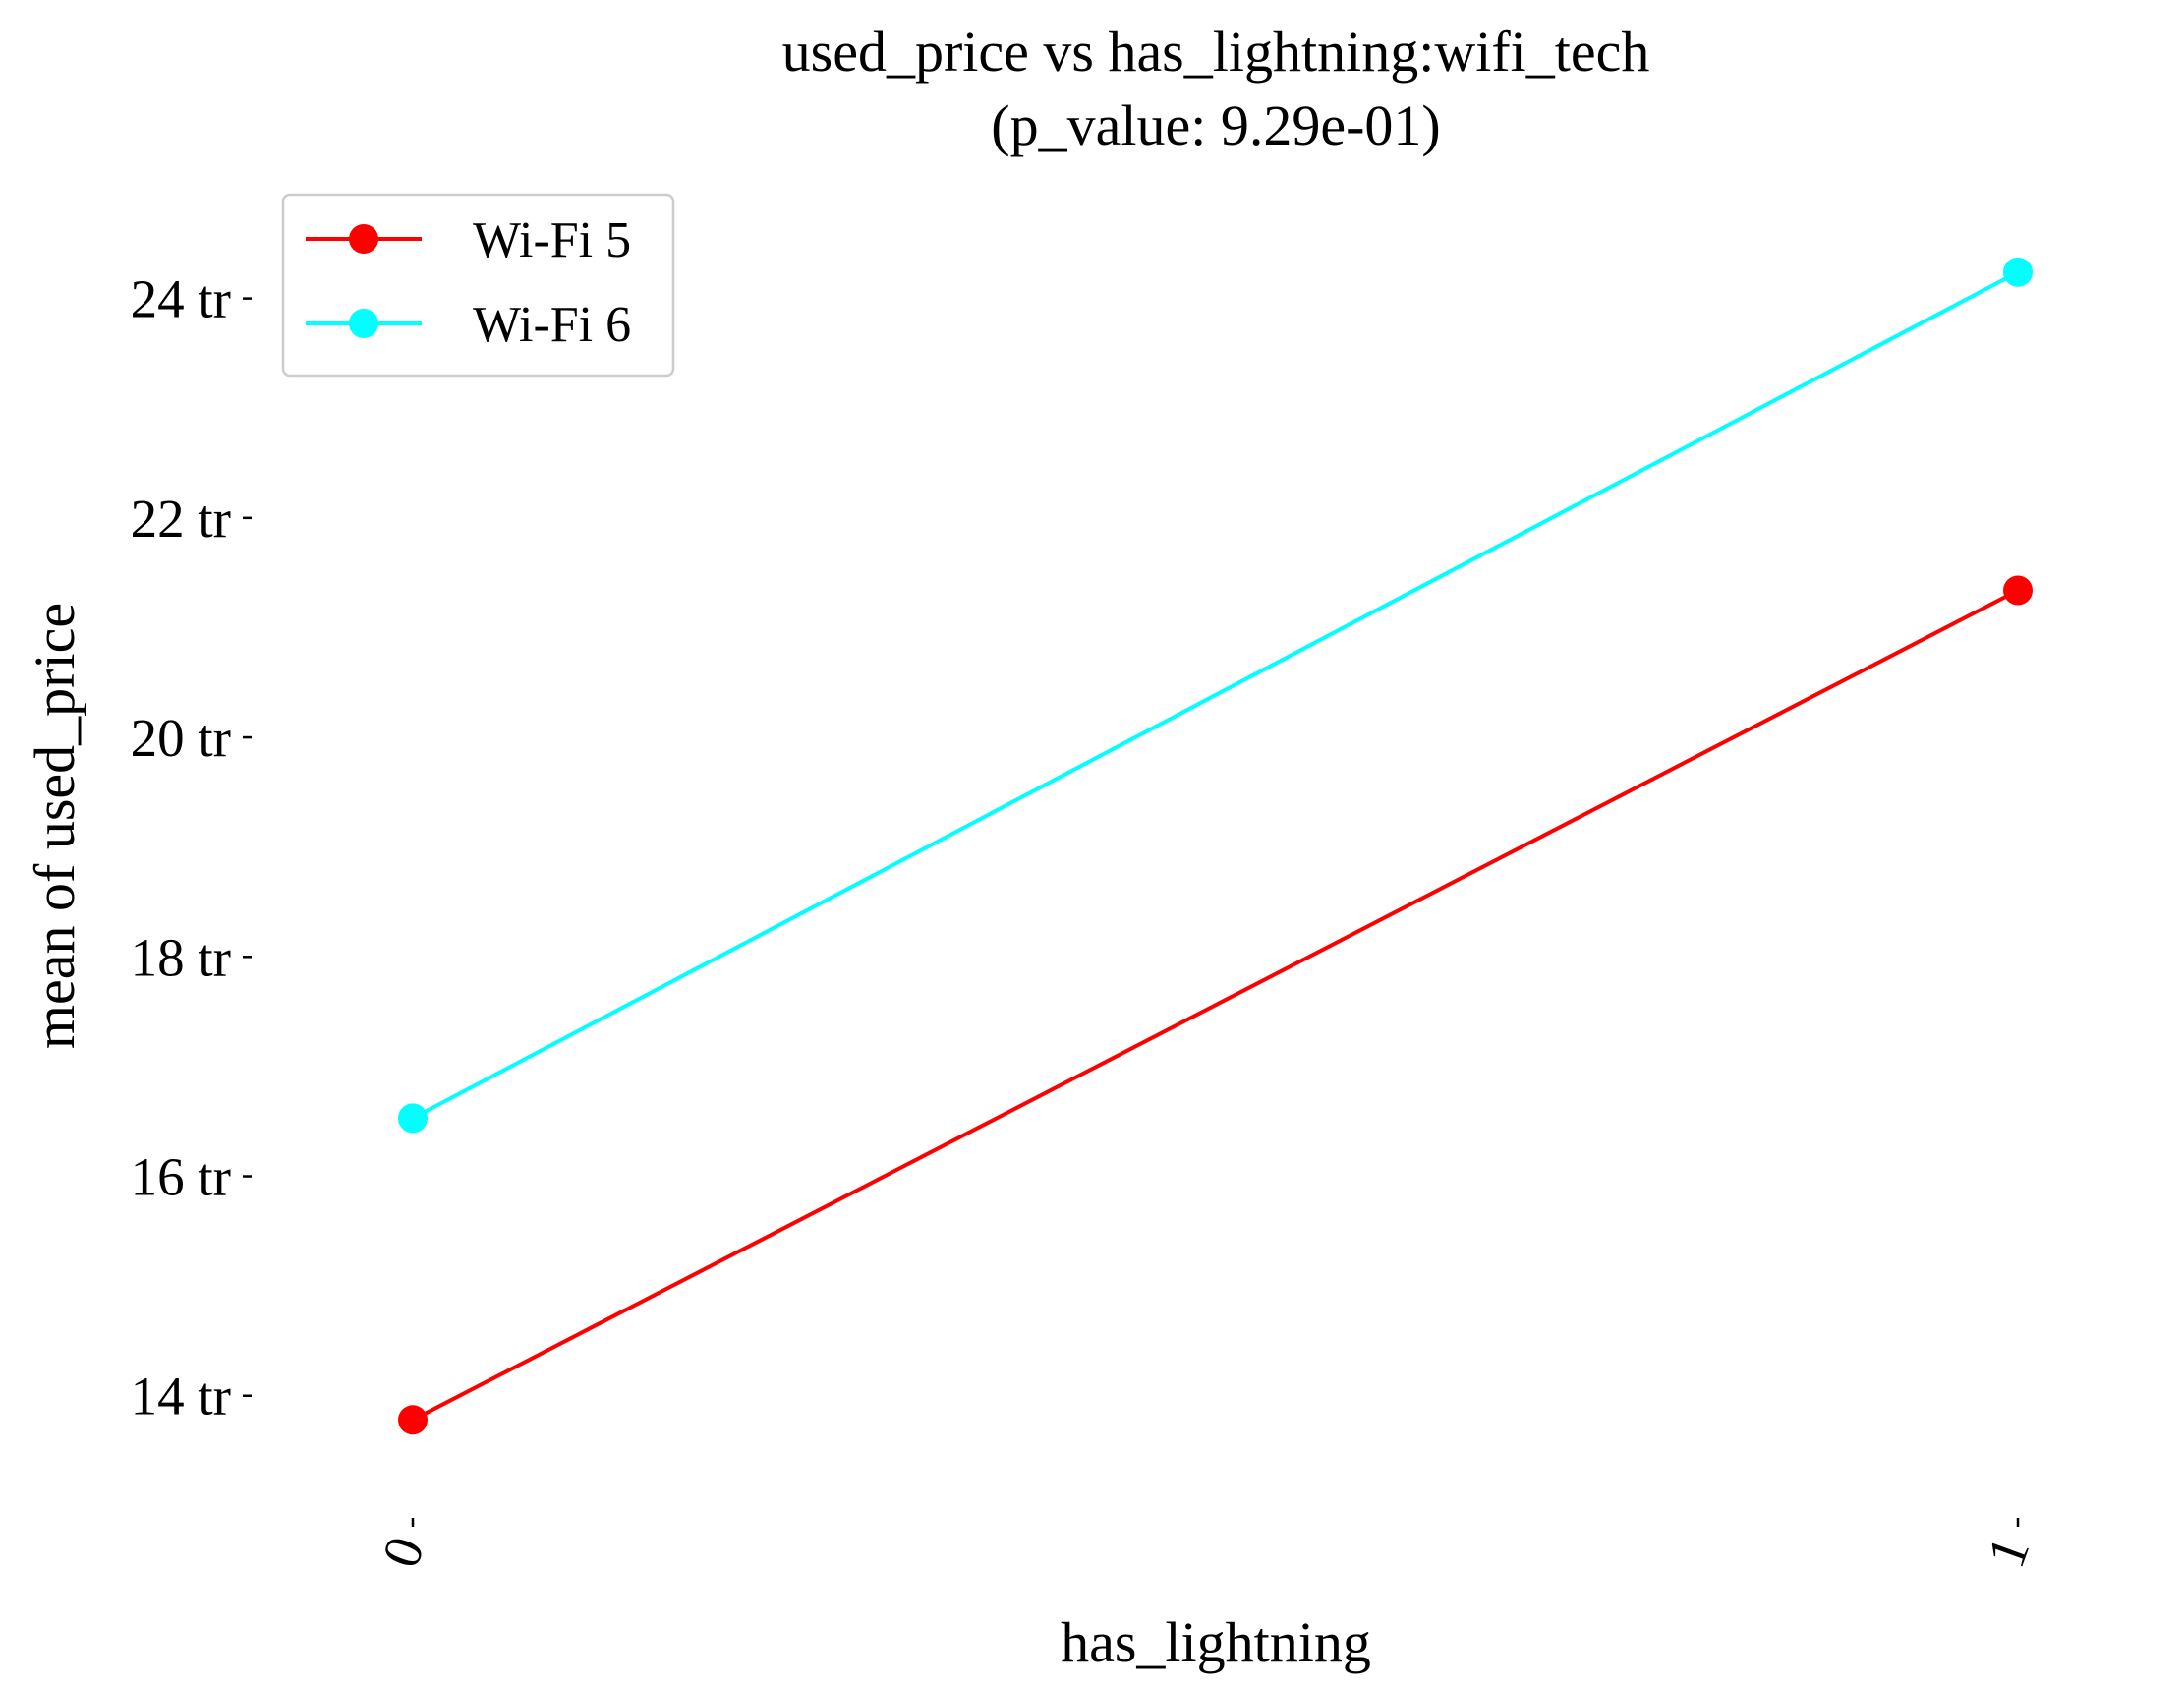  I want to click on legend-item: Wi-Fi 6, so click(468, 325).